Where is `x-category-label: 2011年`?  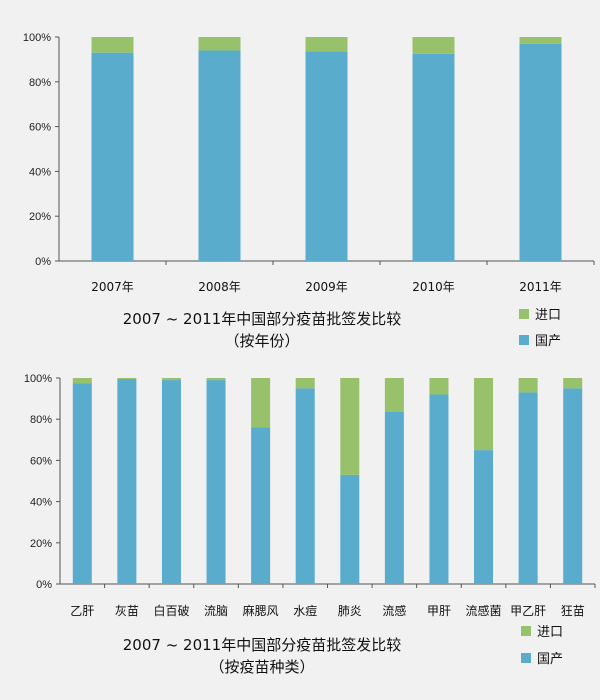 x-category-label: 2011年 is located at coordinates (540, 287).